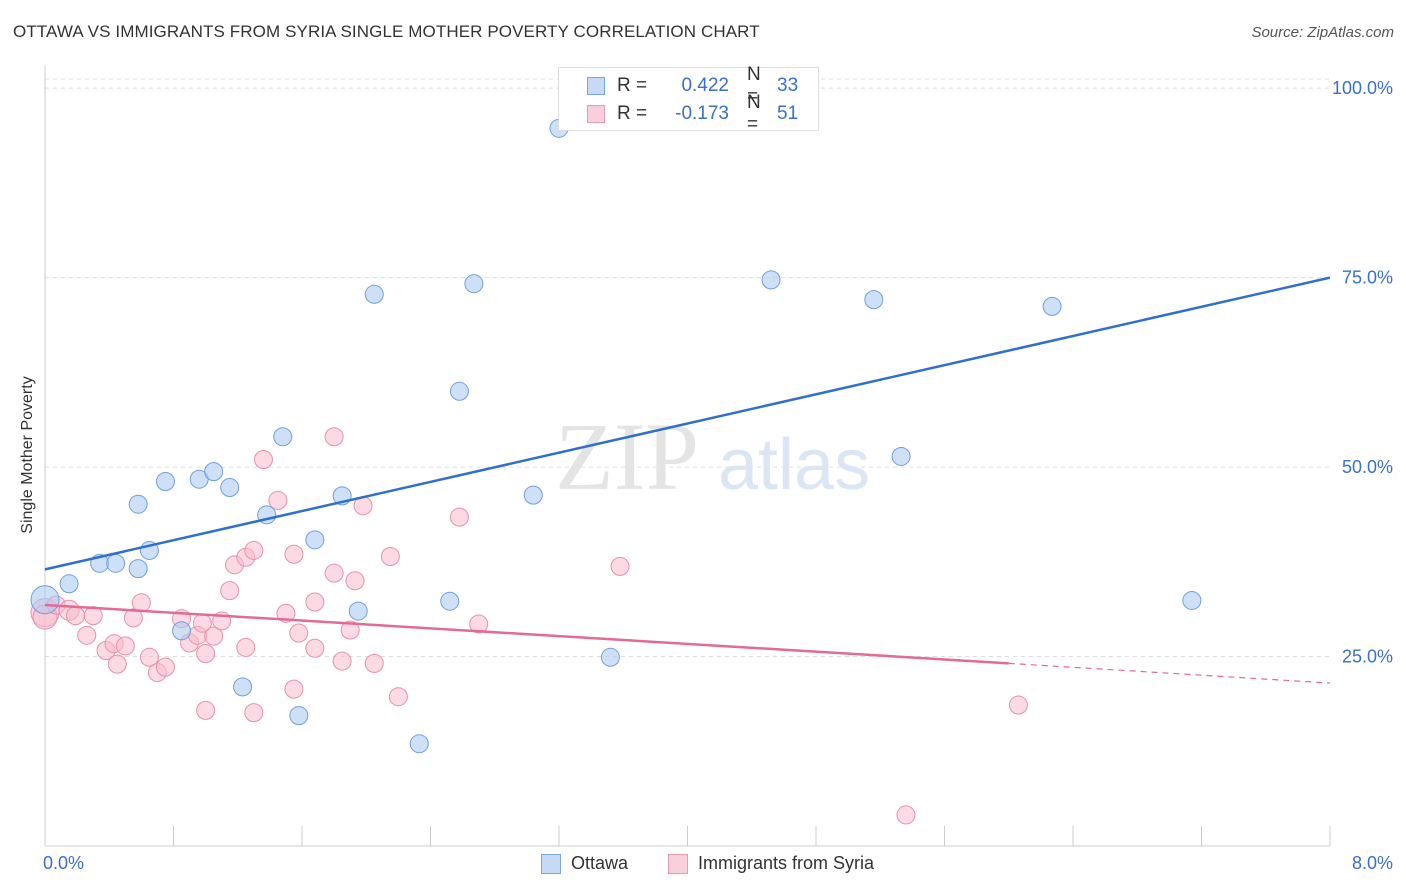 The width and height of the screenshot is (1406, 892). What do you see at coordinates (1372, 863) in the screenshot?
I see `x-tick-label: 8.0%` at bounding box center [1372, 863].